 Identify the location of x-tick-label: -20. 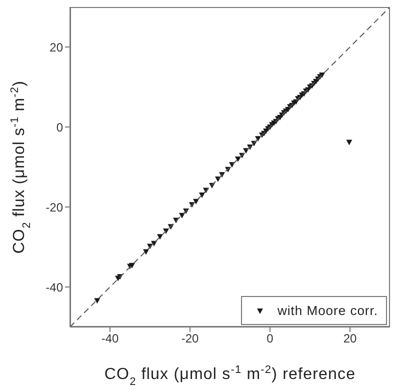
(190, 339).